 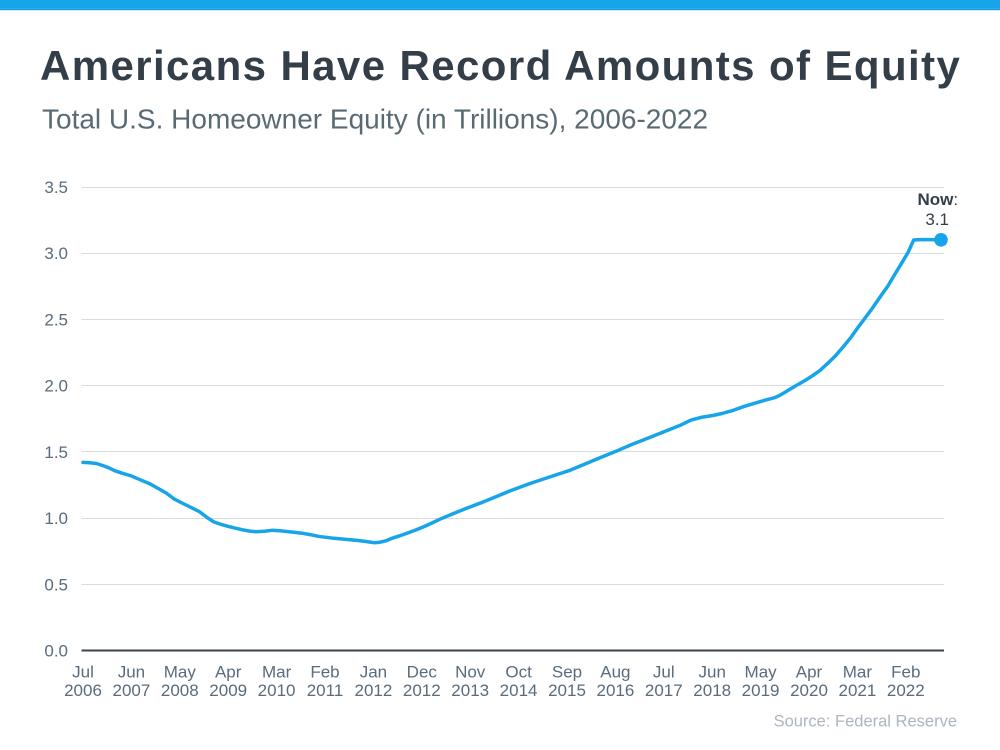 What do you see at coordinates (56, 584) in the screenshot?
I see `svg-text: 0.5` at bounding box center [56, 584].